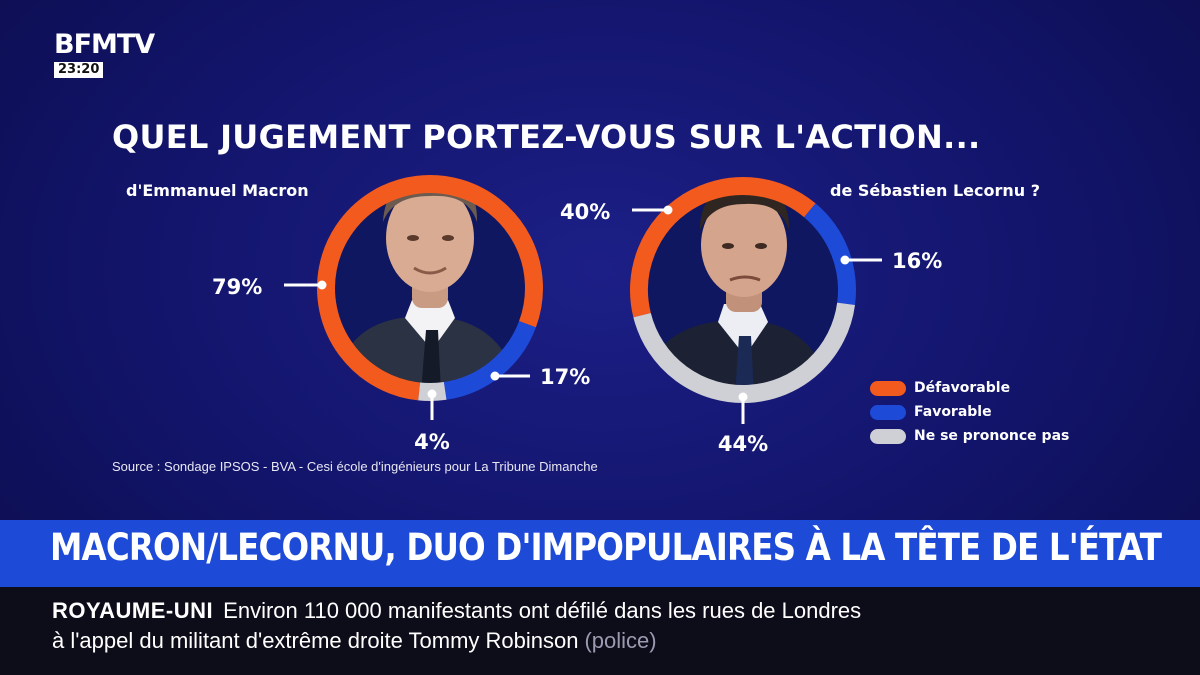 This screenshot has height=675, width=1200. I want to click on legend-label: Défavorable, so click(962, 388).